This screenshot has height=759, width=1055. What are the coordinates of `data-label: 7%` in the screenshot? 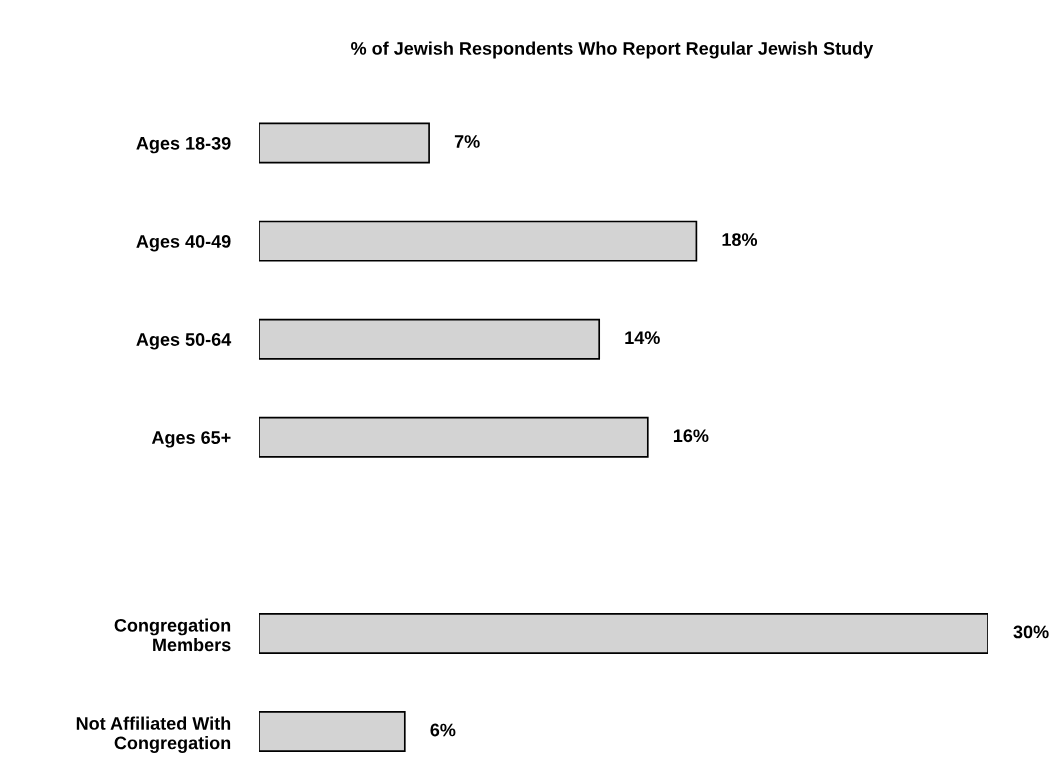 It's located at (467, 141).